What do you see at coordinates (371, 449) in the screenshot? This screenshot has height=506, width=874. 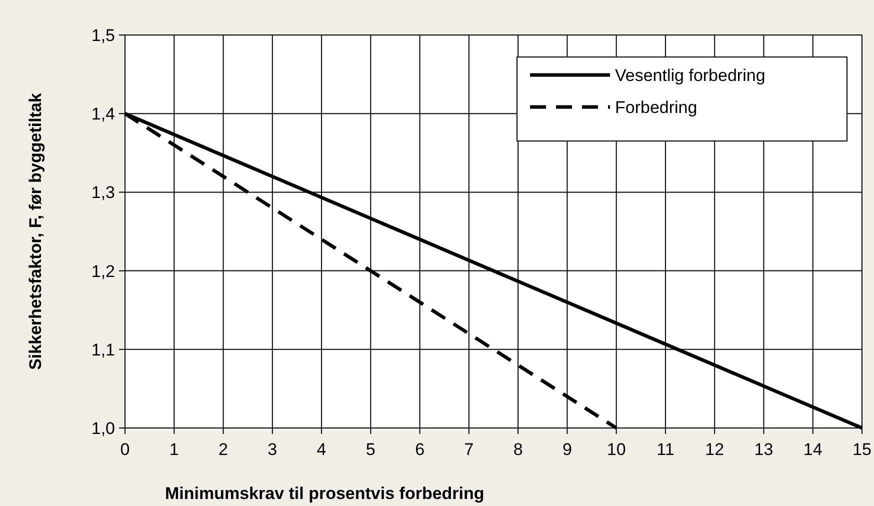 I see `x-tick-label: 5` at bounding box center [371, 449].